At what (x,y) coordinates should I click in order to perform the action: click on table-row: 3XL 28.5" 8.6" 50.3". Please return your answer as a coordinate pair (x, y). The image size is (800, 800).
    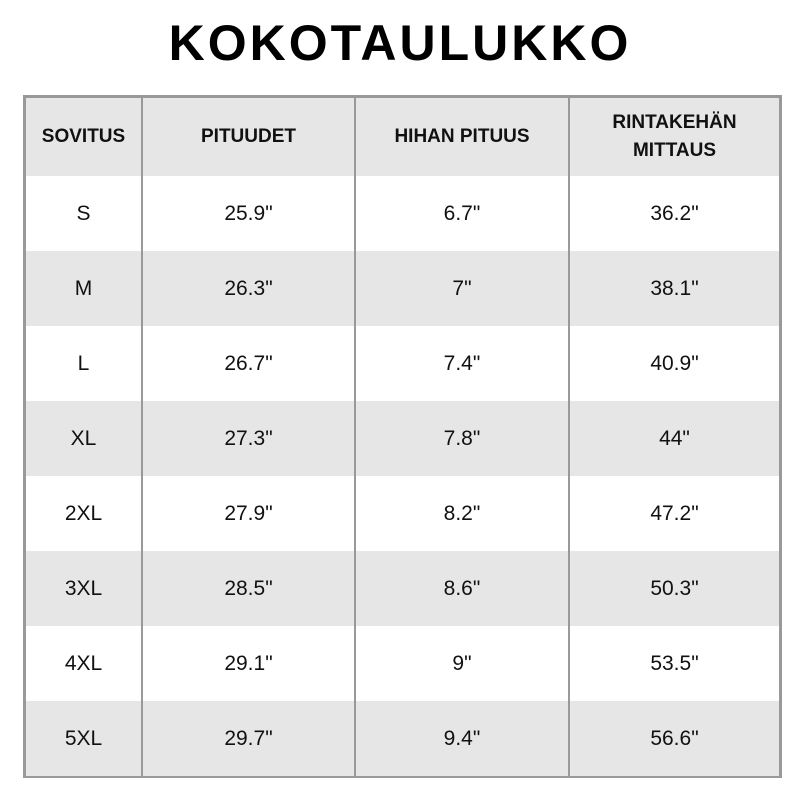
    Looking at the image, I should click on (402, 588).